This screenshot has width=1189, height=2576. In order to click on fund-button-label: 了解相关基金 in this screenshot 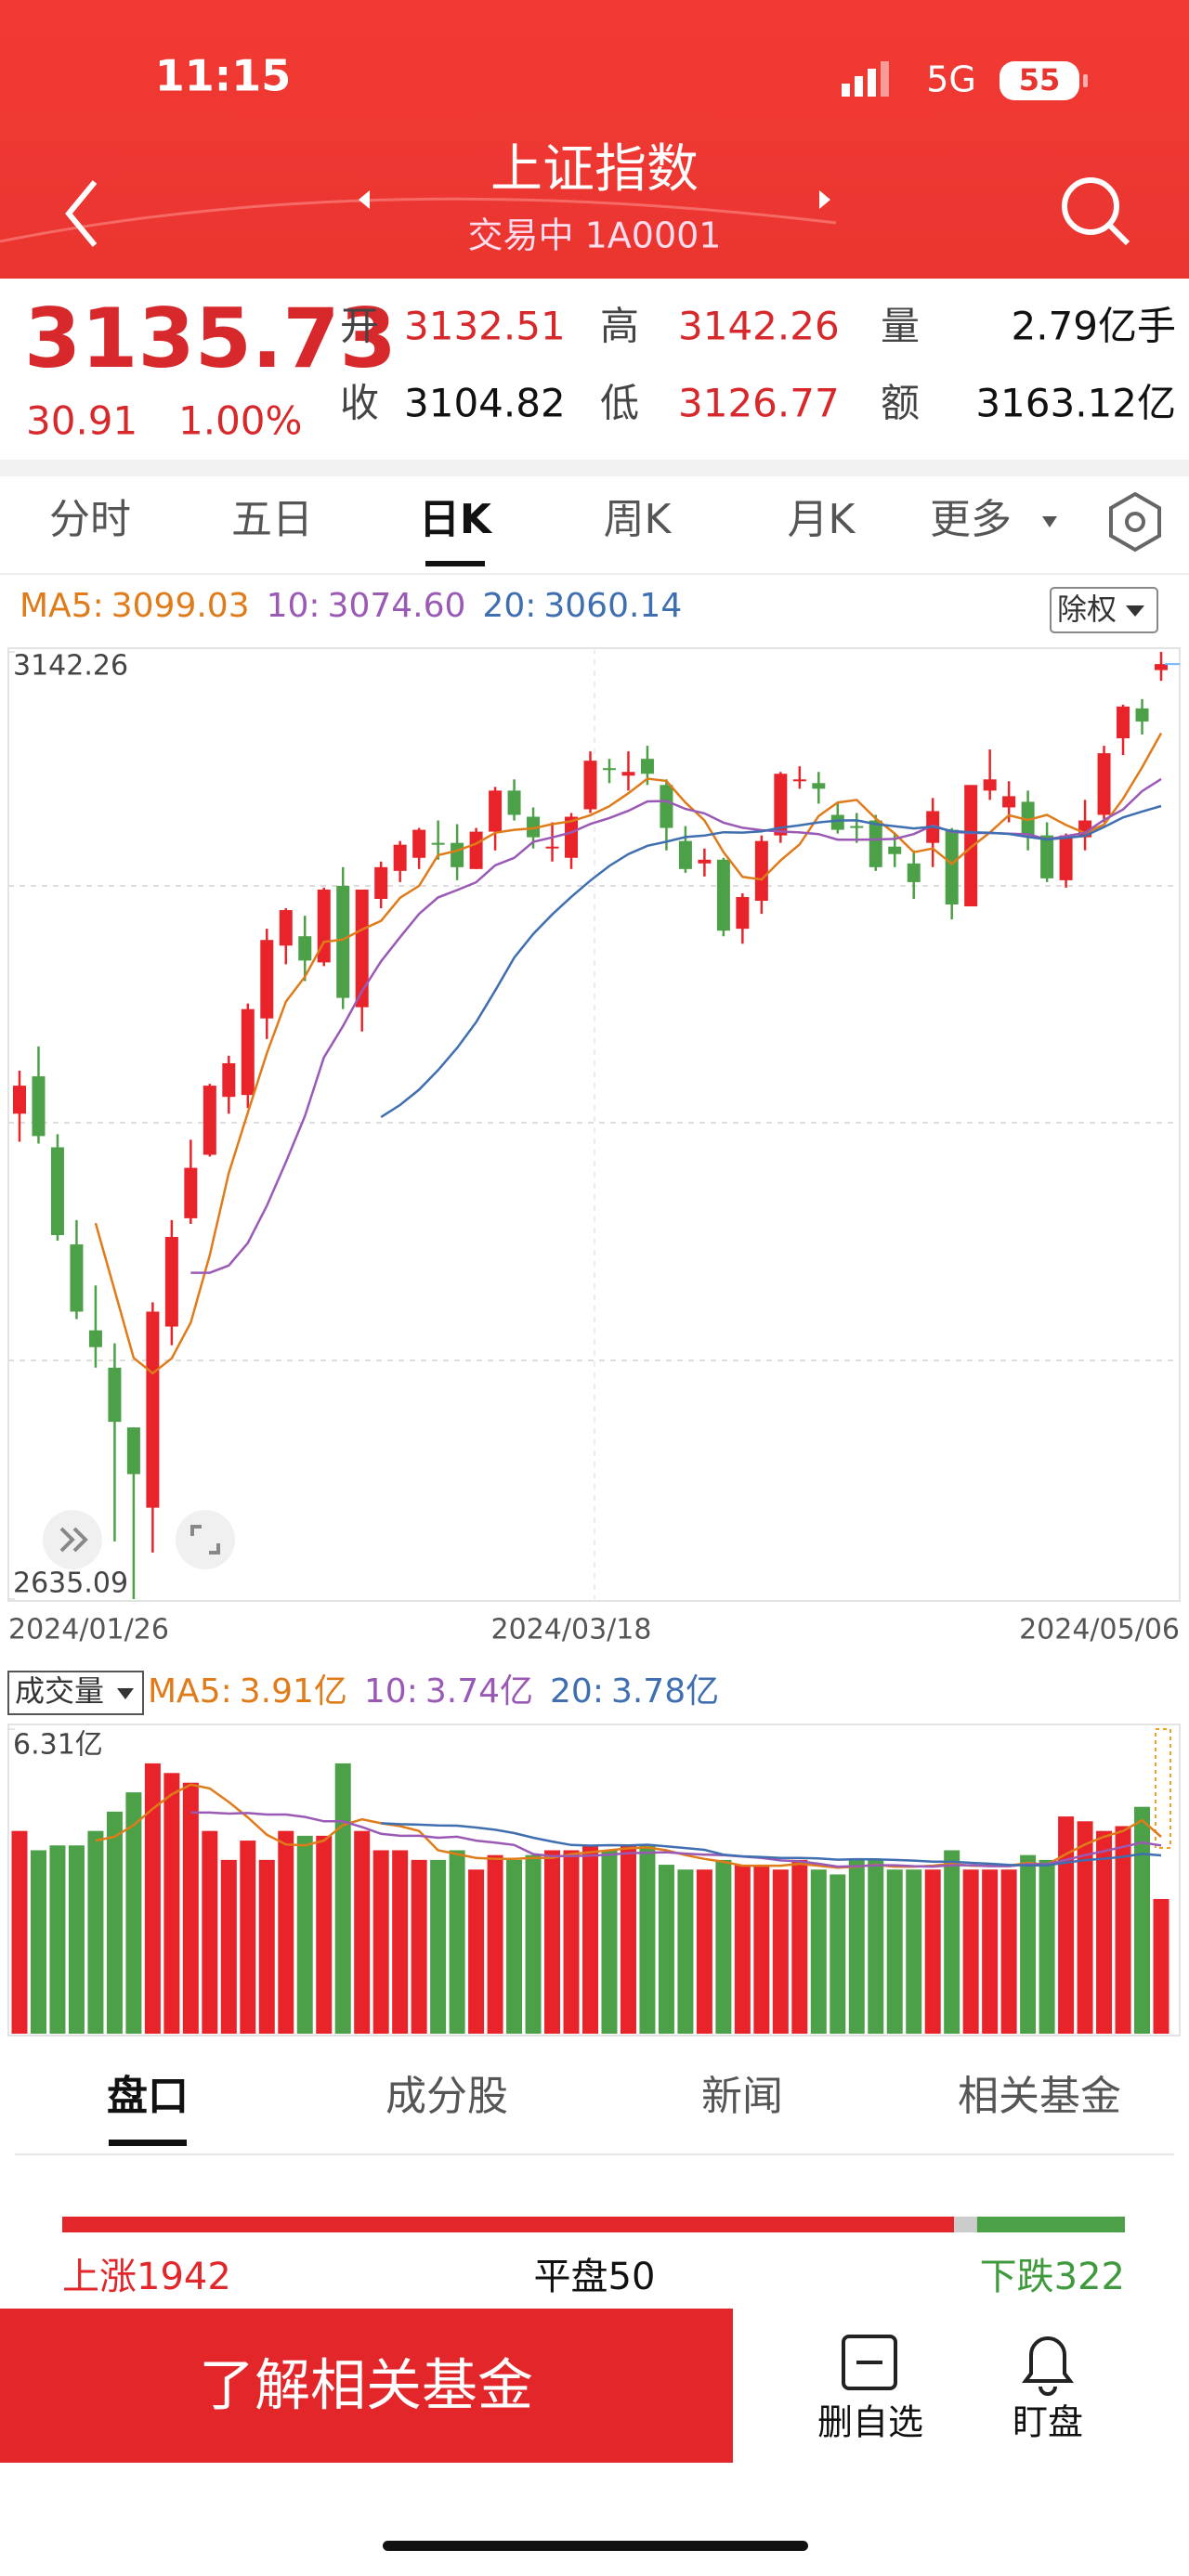, I will do `click(366, 2386)`.